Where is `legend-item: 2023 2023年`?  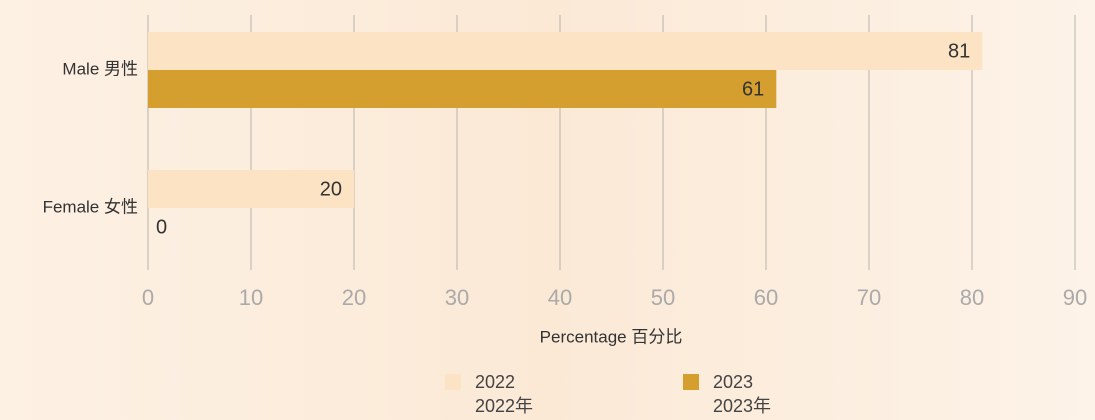 legend-item: 2023 2023年 is located at coordinates (727, 394).